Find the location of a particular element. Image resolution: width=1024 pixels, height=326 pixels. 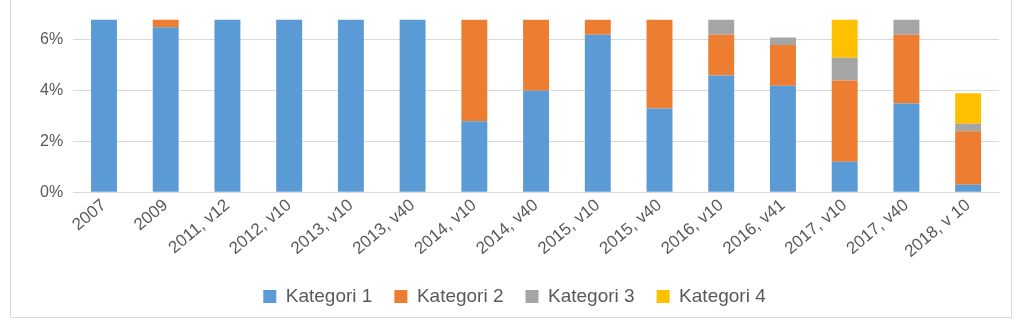

legend-label: Kategori 4 is located at coordinates (723, 295).